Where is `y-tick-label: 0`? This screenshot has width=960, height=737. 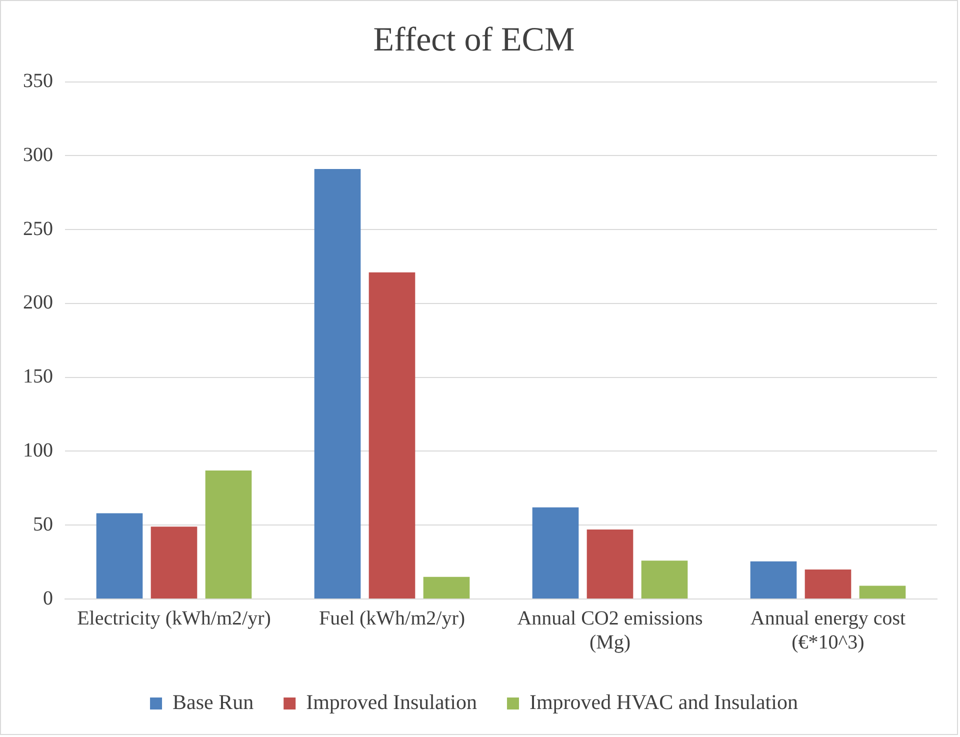
y-tick-label: 0 is located at coordinates (48, 598).